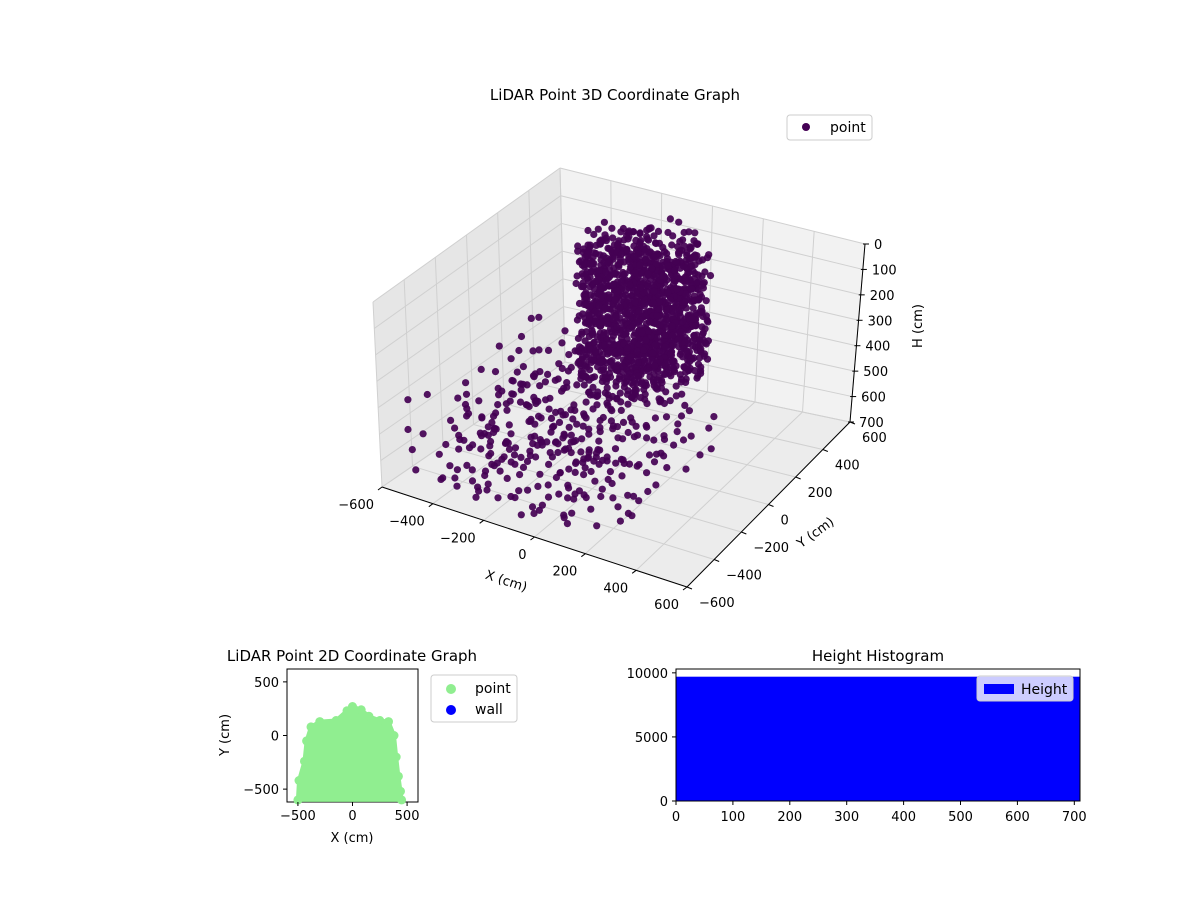 The height and width of the screenshot is (900, 1200). I want to click on x-tick-label-hist: 0, so click(676, 817).